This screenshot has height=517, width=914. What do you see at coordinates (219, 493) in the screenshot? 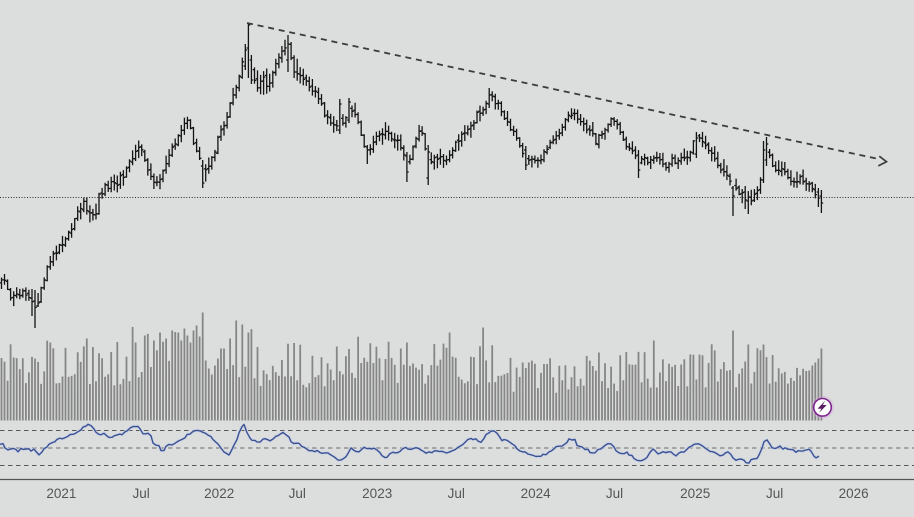
I see `svg-text: 2022` at bounding box center [219, 493].